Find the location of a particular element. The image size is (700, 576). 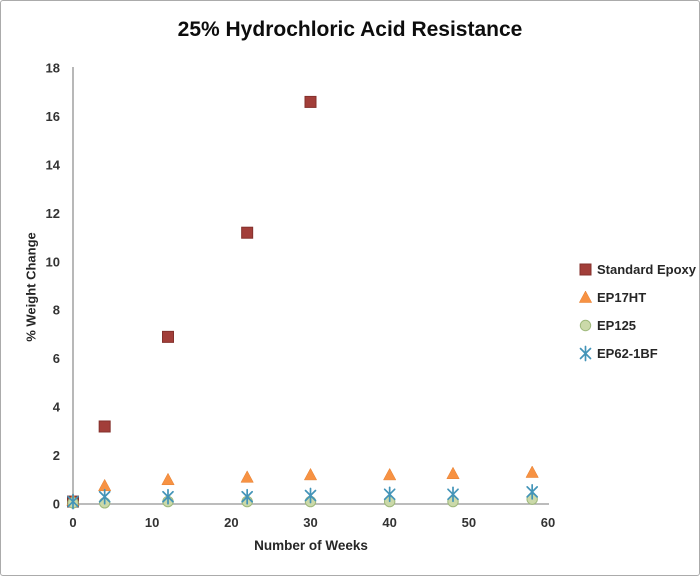

chart-title: 25% Hydrochloric Acid Resistance is located at coordinates (350, 29).